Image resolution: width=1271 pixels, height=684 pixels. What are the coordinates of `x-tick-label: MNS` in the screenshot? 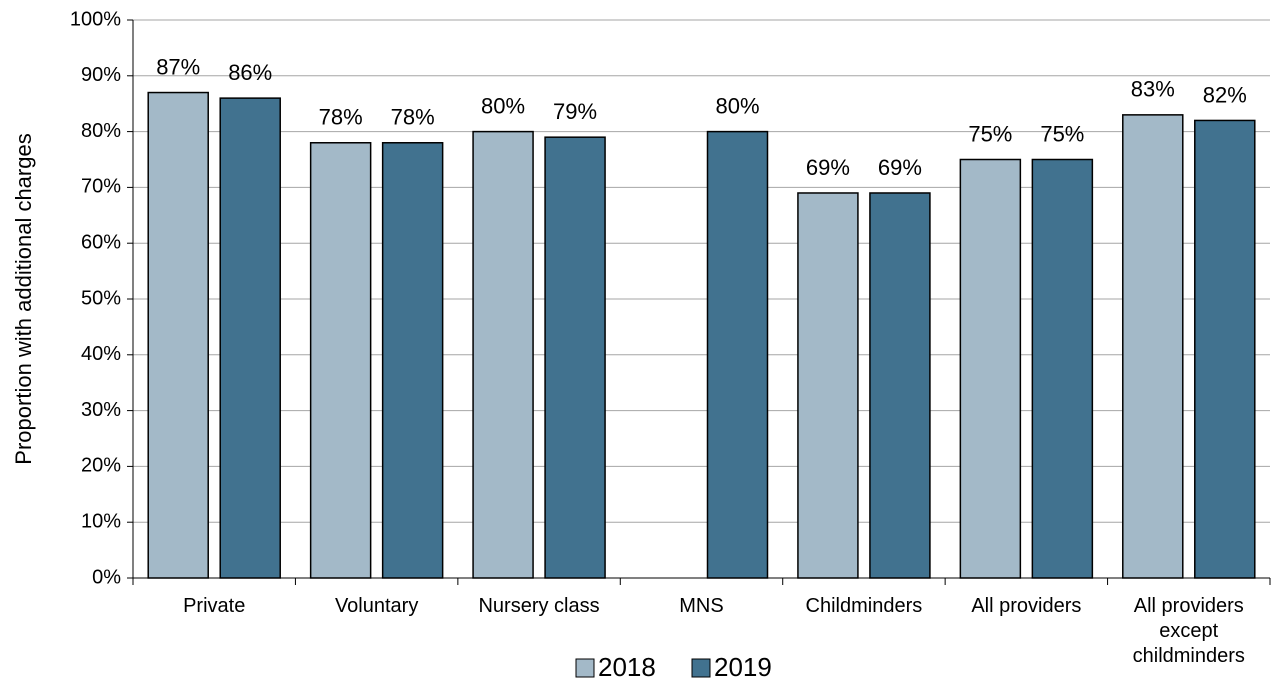 It's located at (701, 606).